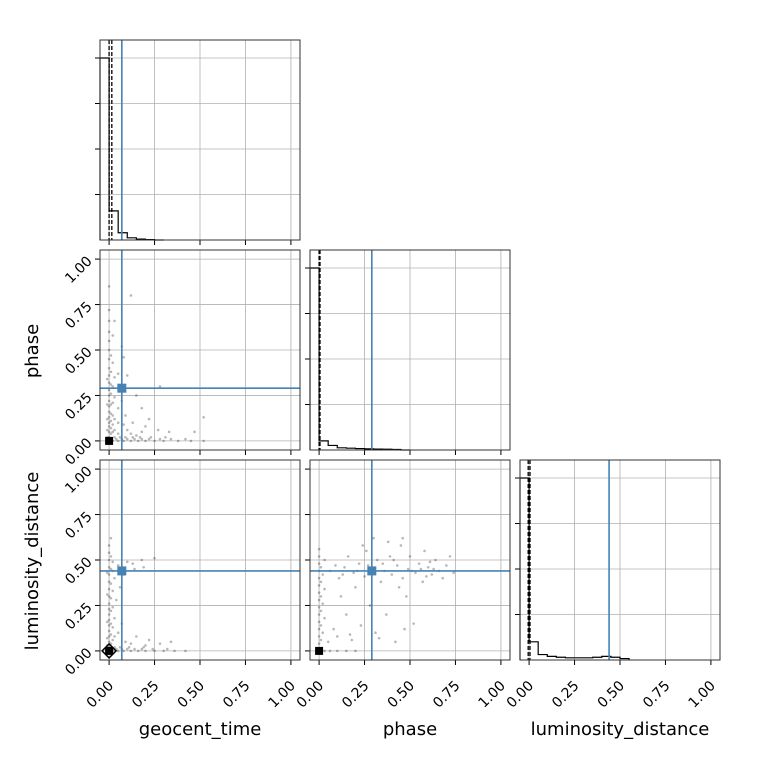  What do you see at coordinates (78, 525) in the screenshot?
I see `y-tick-label: 0.75` at bounding box center [78, 525].